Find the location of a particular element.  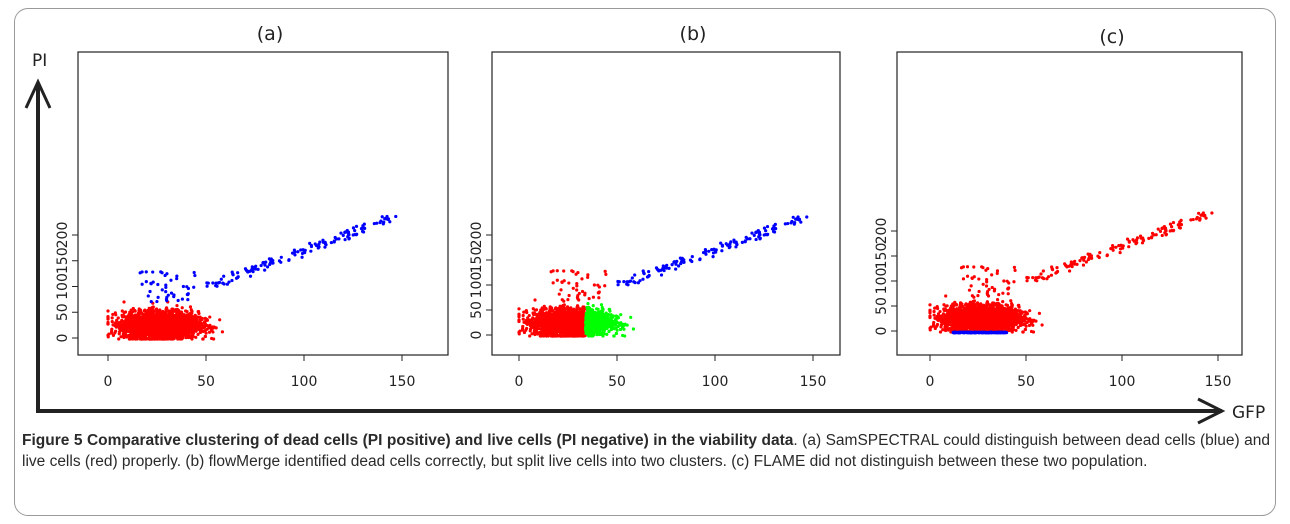

panel-b-ytick-label: 100 is located at coordinates (477, 285).